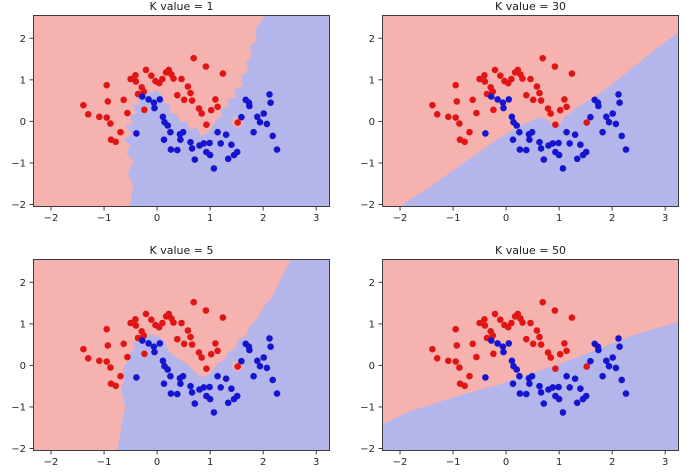 This screenshot has height=473, width=698. What do you see at coordinates (181, 250) in the screenshot?
I see `subplot-title-k5: K value = 5` at bounding box center [181, 250].